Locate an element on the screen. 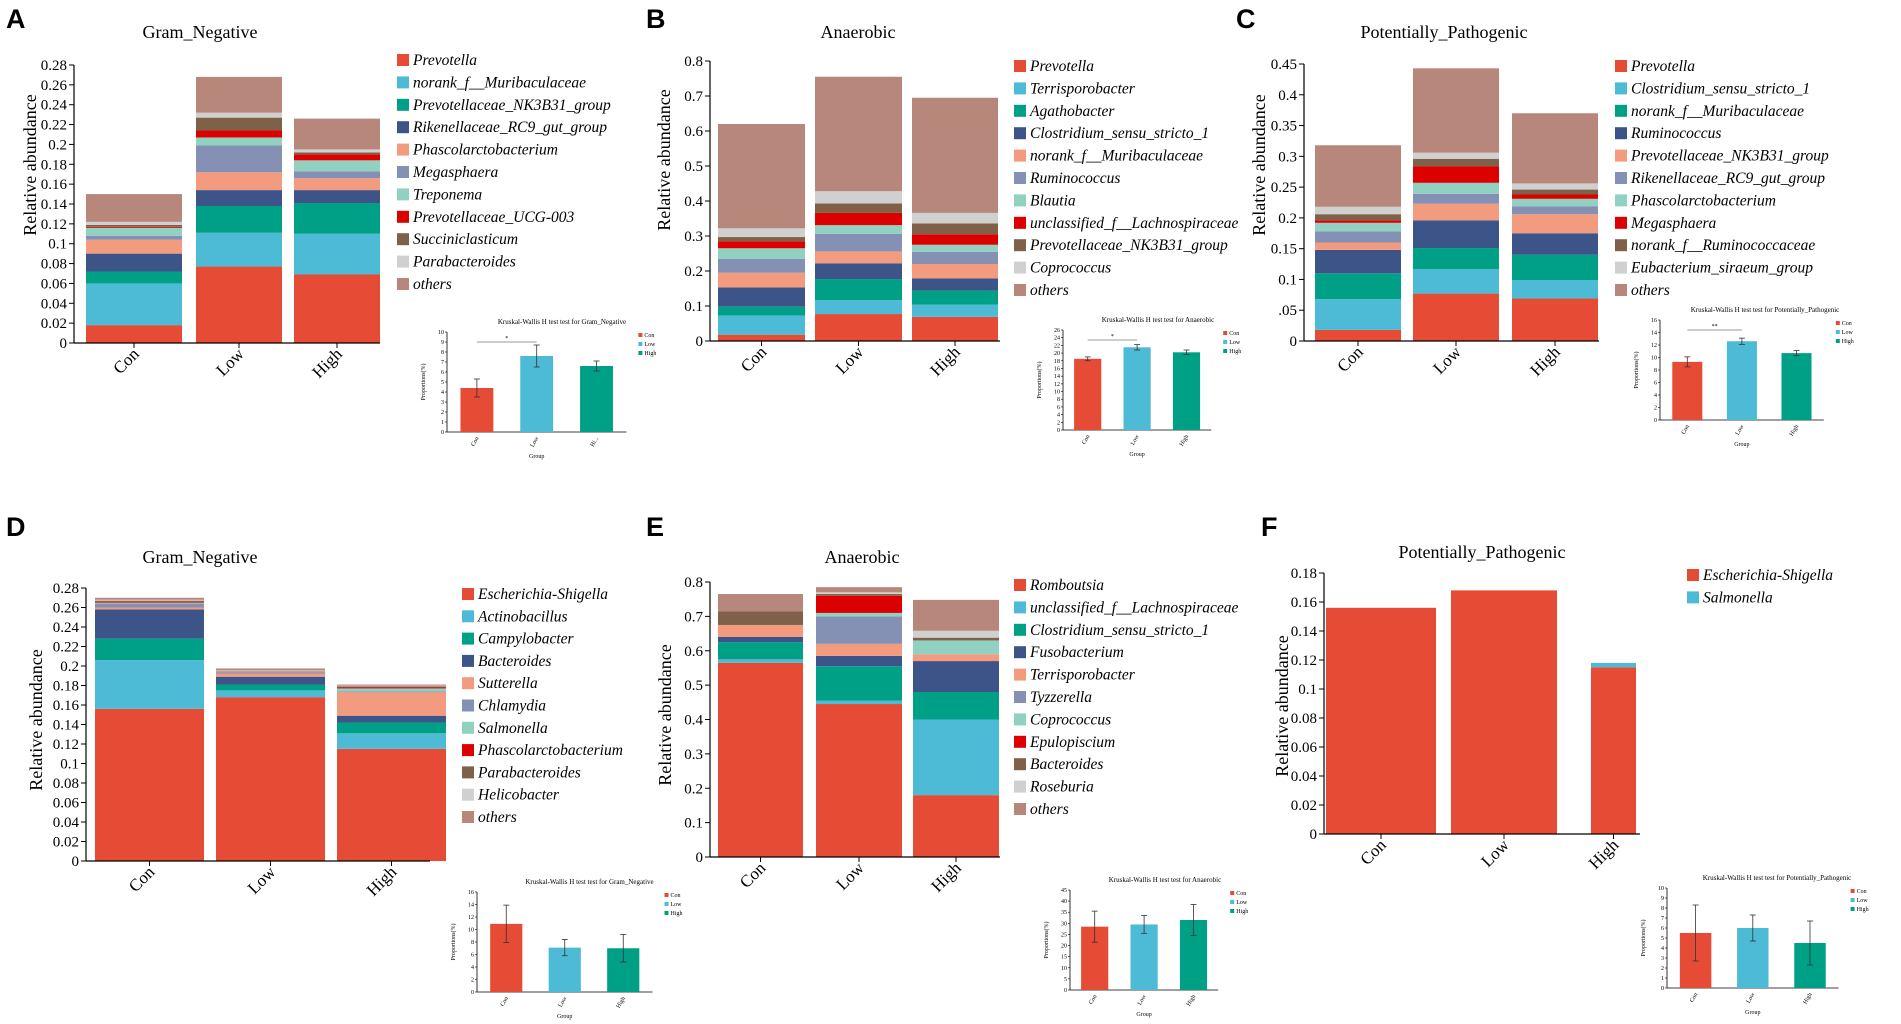  test-y-tick-label: 6 is located at coordinates (442, 373).